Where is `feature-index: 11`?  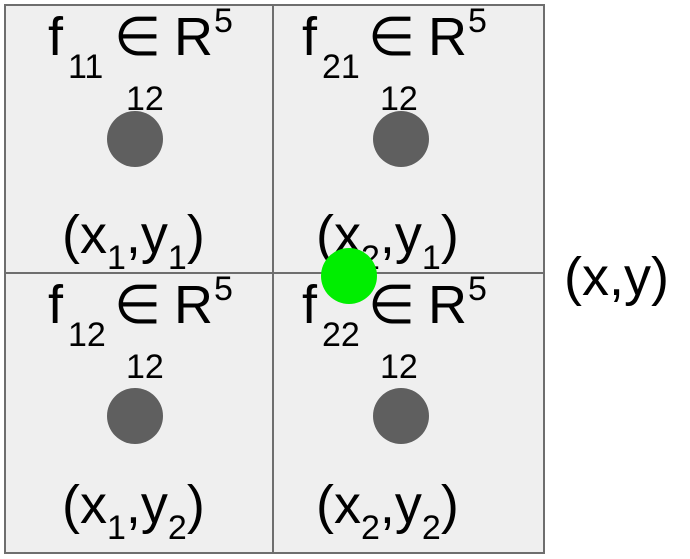
feature-index: 11 is located at coordinates (86, 67).